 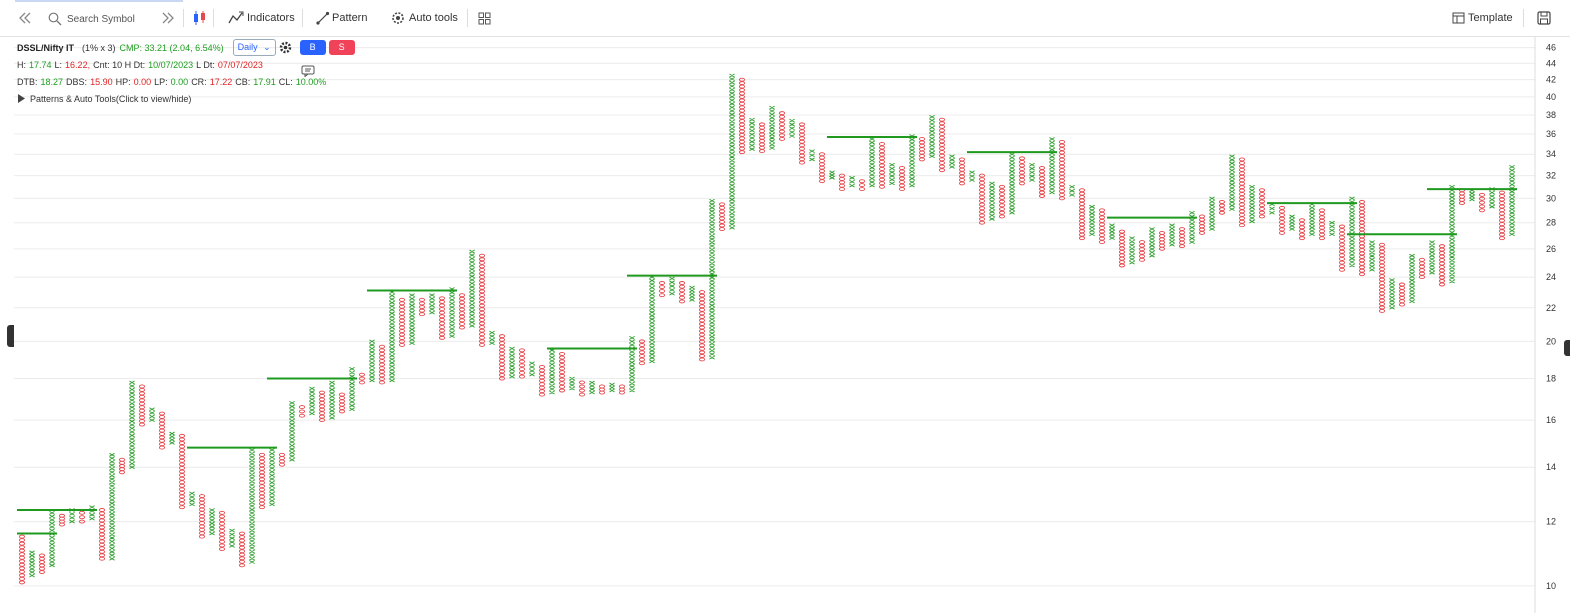 I want to click on y-tick-label: 44, so click(x=1551, y=63).